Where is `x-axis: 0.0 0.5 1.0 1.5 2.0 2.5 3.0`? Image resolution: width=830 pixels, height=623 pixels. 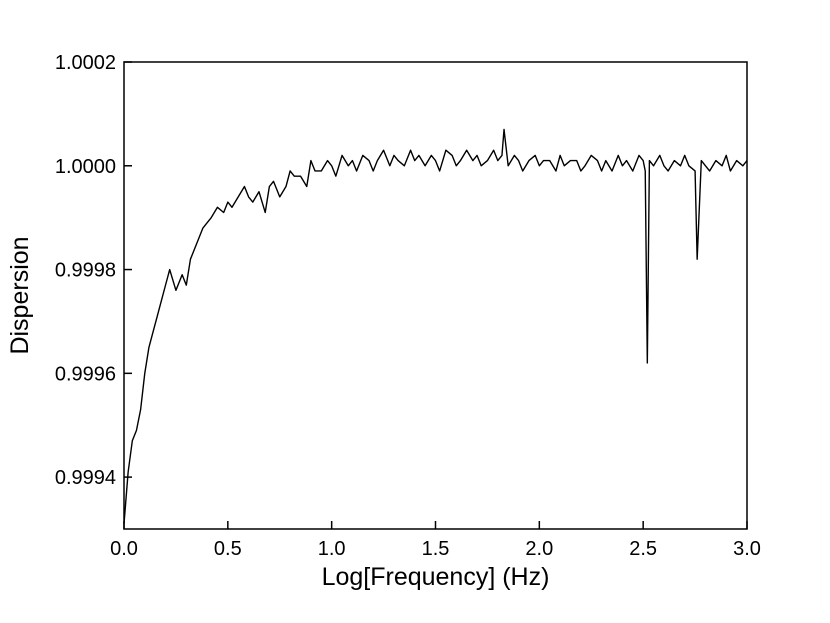 x-axis: 0.0 0.5 1.0 1.5 2.0 2.5 3.0 is located at coordinates (435, 540).